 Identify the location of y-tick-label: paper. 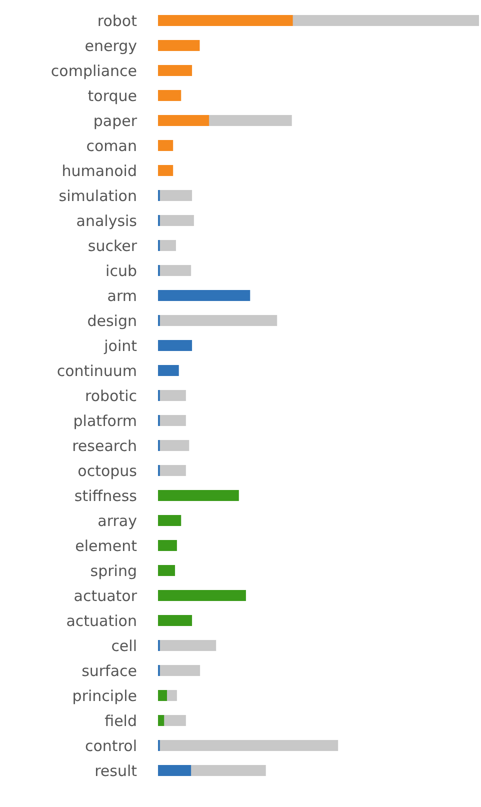
(115, 121).